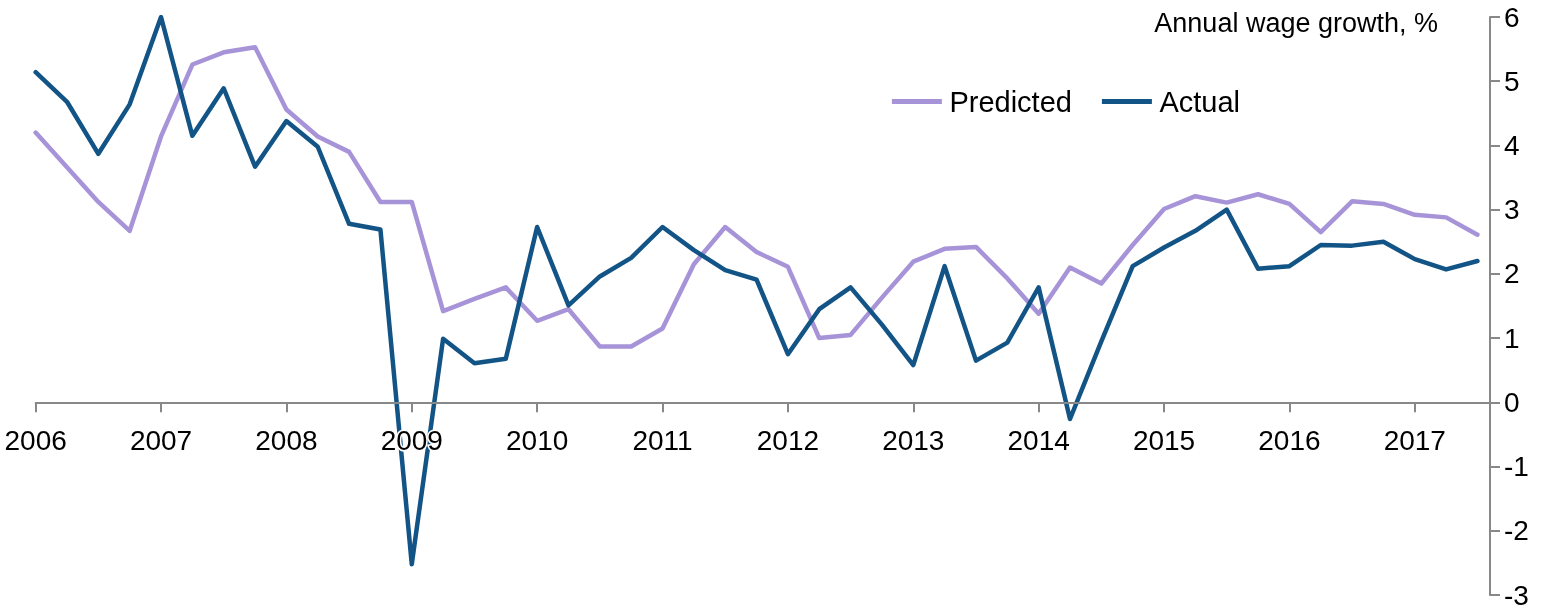 This screenshot has height=609, width=1545. I want to click on y-tick-label: -2, so click(1516, 531).